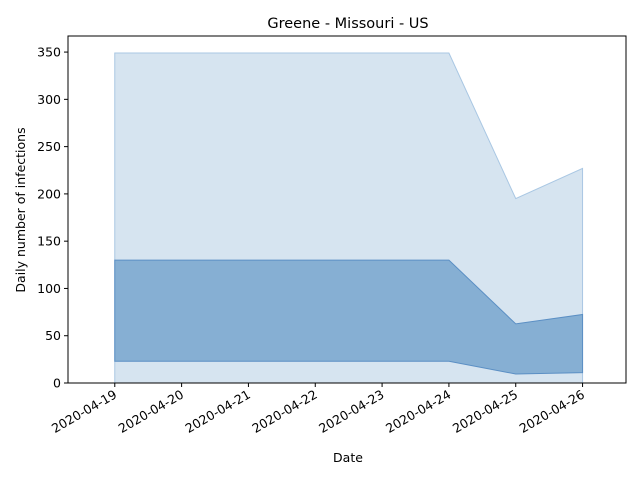 The width and height of the screenshot is (640, 484). Describe the element at coordinates (49, 146) in the screenshot. I see `y-tick-label: 250` at that location.